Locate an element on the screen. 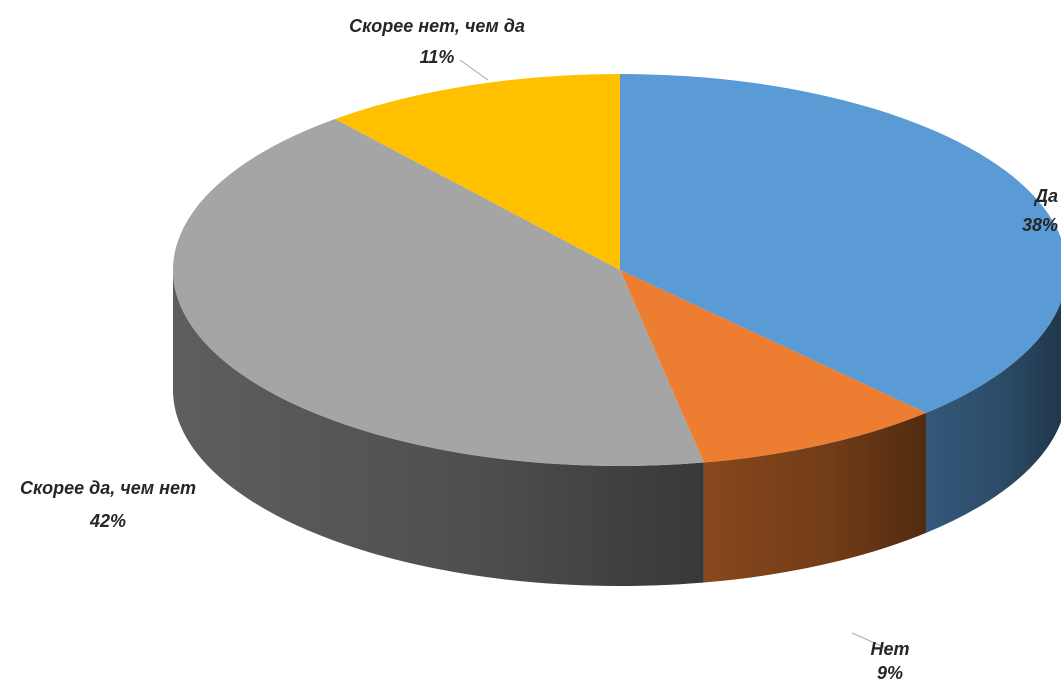  slice-label-skoree-da: Скорее да, чем нет 42% is located at coordinates (108, 504).